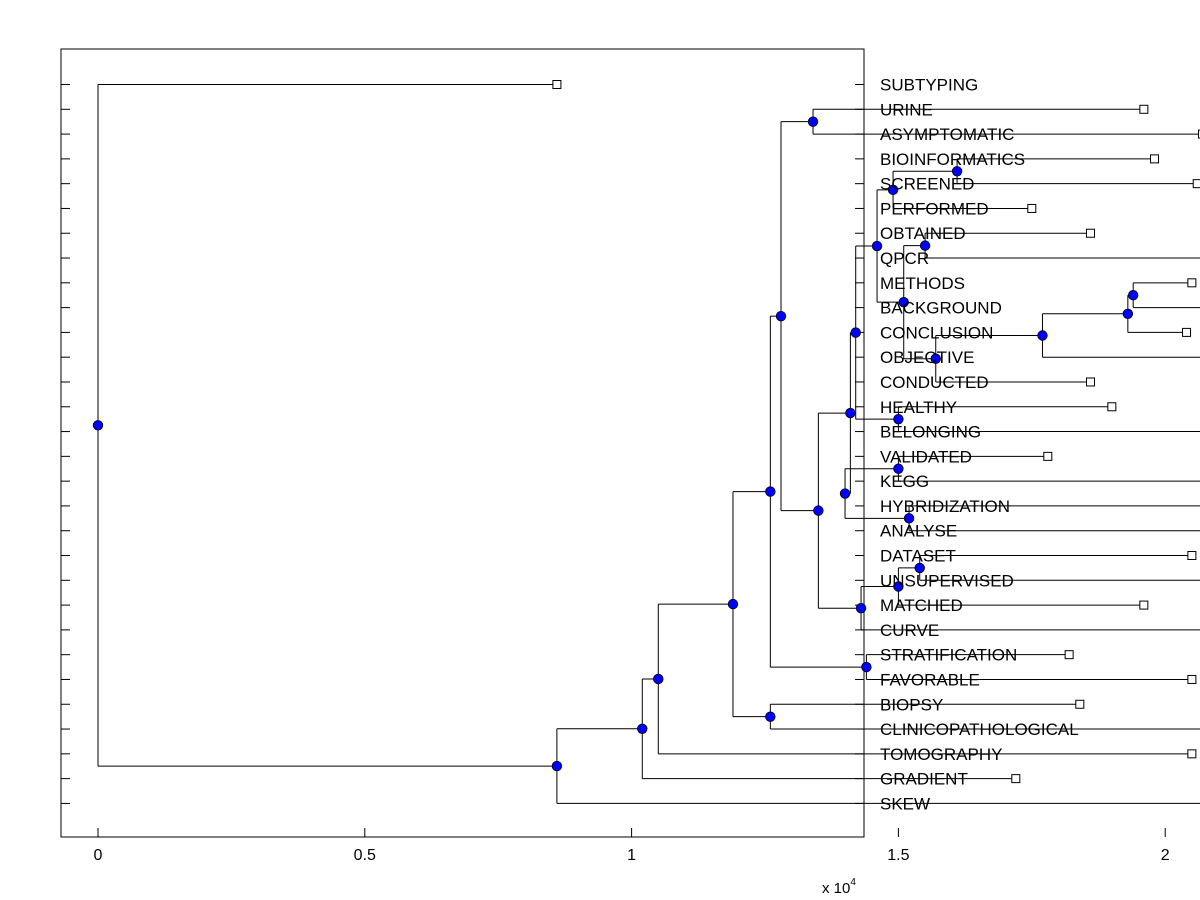  Describe the element at coordinates (930, 679) in the screenshot. I see `leaf-label: FAVORABLE` at that location.